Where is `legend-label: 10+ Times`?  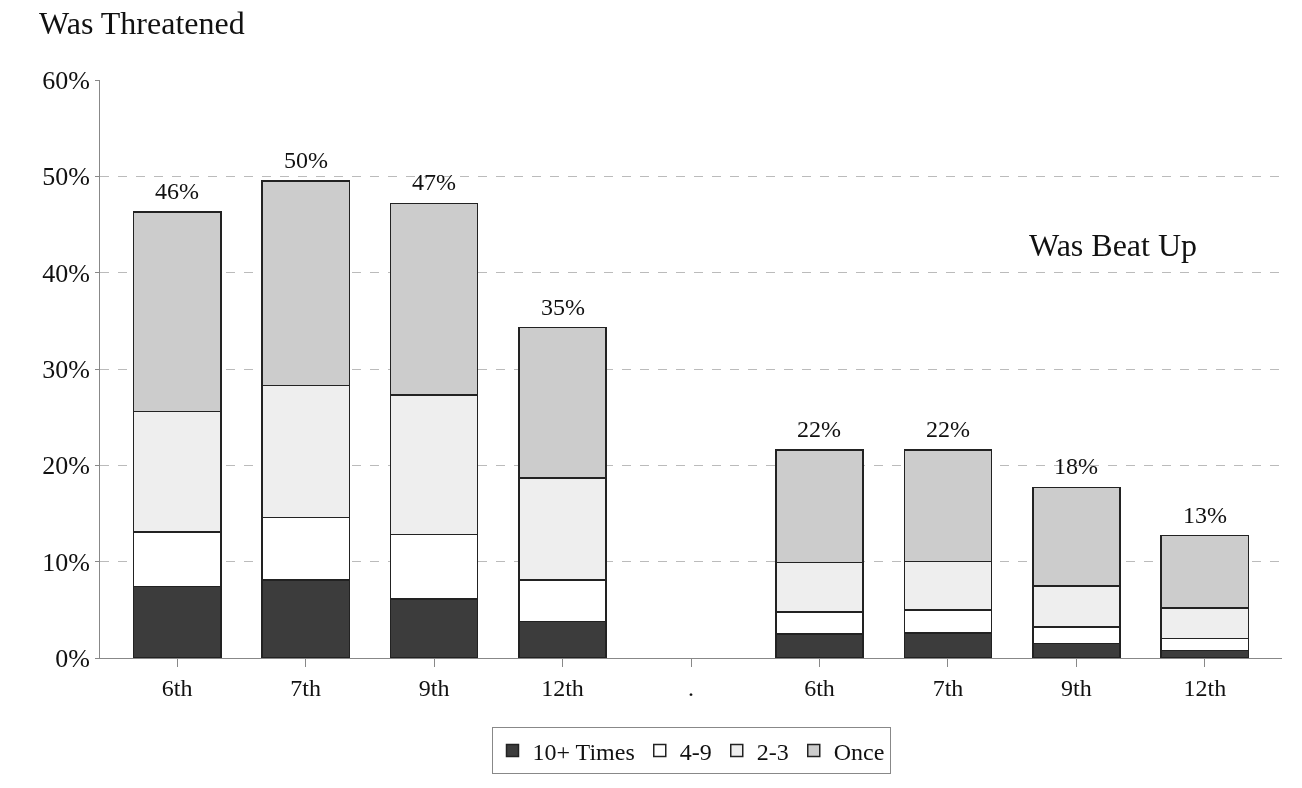
legend-label: 10+ Times is located at coordinates (583, 751).